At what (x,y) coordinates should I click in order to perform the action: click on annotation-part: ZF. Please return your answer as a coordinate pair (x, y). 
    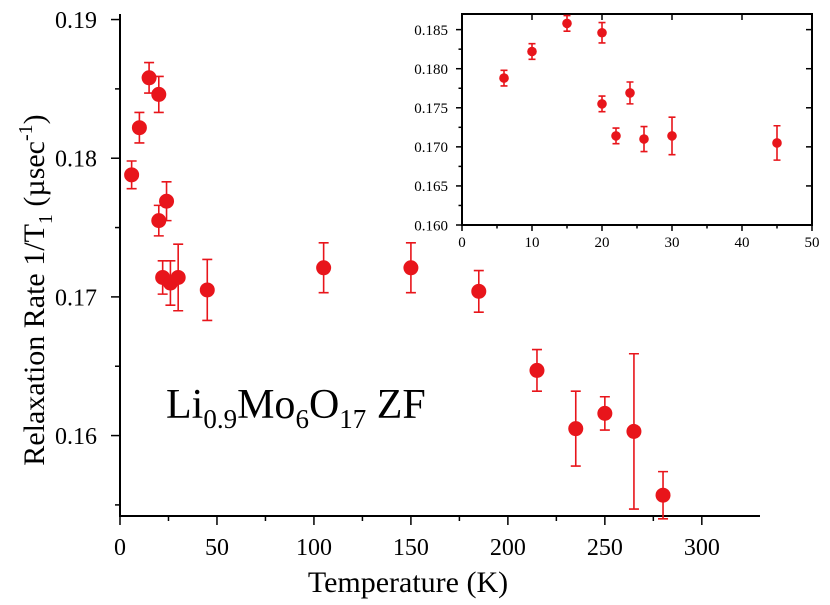
    Looking at the image, I should click on (396, 405).